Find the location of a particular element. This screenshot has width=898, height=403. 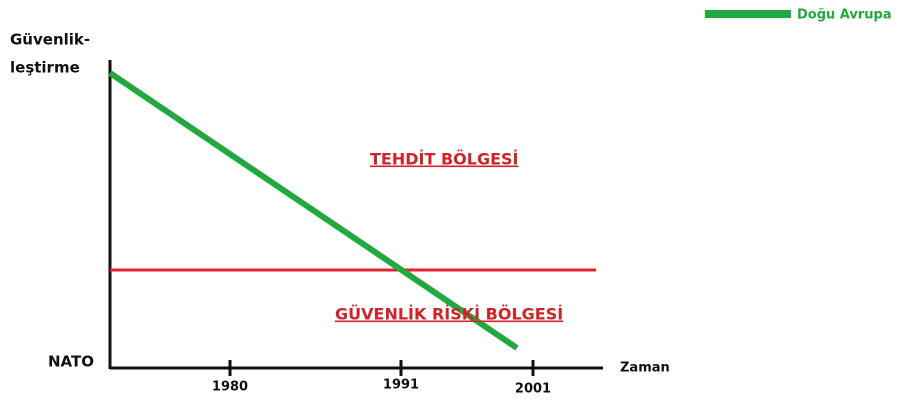

y-axis-title: leştirme is located at coordinates (45, 68).